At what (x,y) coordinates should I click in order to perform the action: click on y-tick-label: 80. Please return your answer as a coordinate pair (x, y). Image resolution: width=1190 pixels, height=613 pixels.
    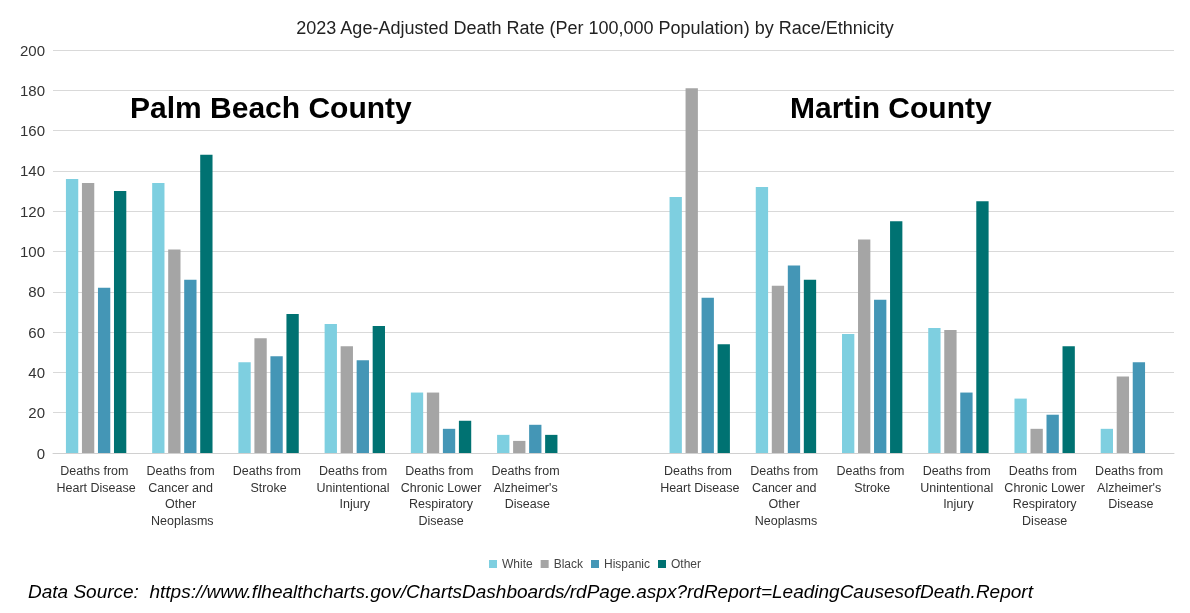
    Looking at the image, I should click on (36, 292).